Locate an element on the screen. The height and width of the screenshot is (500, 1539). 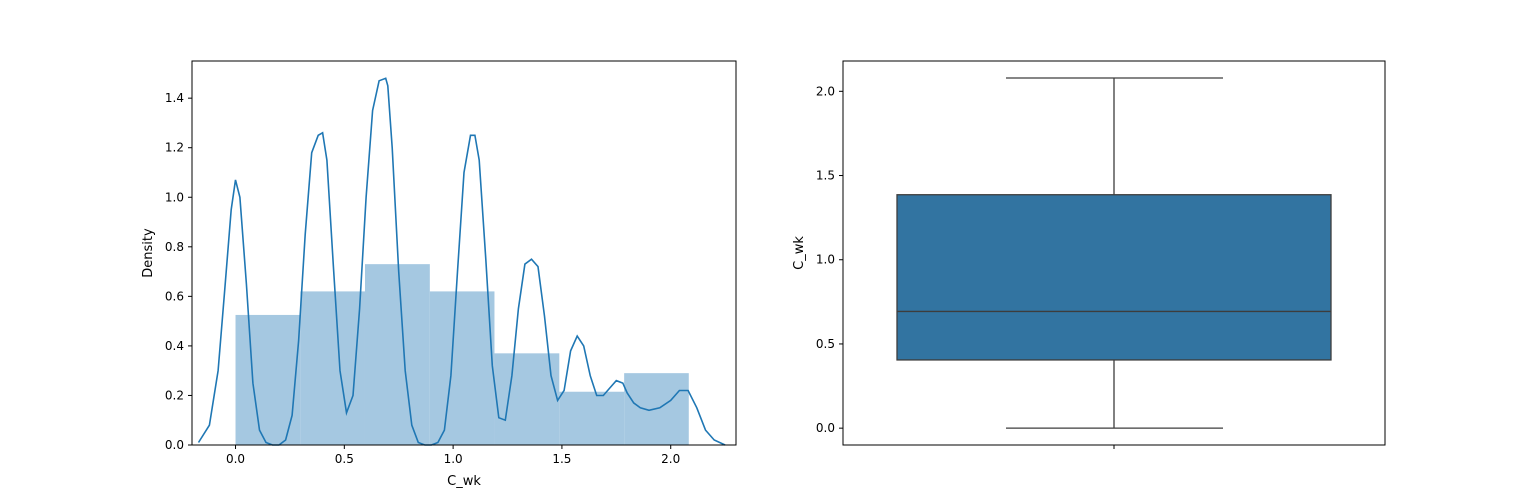
histogram-bars is located at coordinates (462, 354).